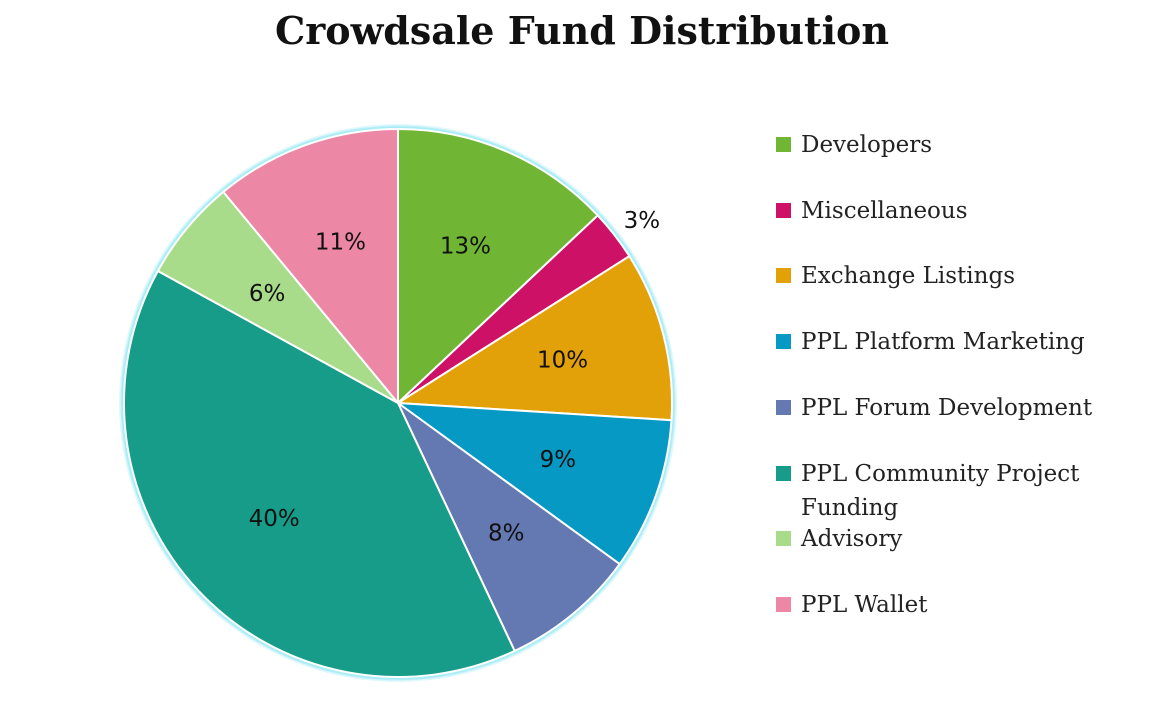  What do you see at coordinates (582, 30) in the screenshot?
I see `chart-title: Crowdsale Fund Distribution` at bounding box center [582, 30].